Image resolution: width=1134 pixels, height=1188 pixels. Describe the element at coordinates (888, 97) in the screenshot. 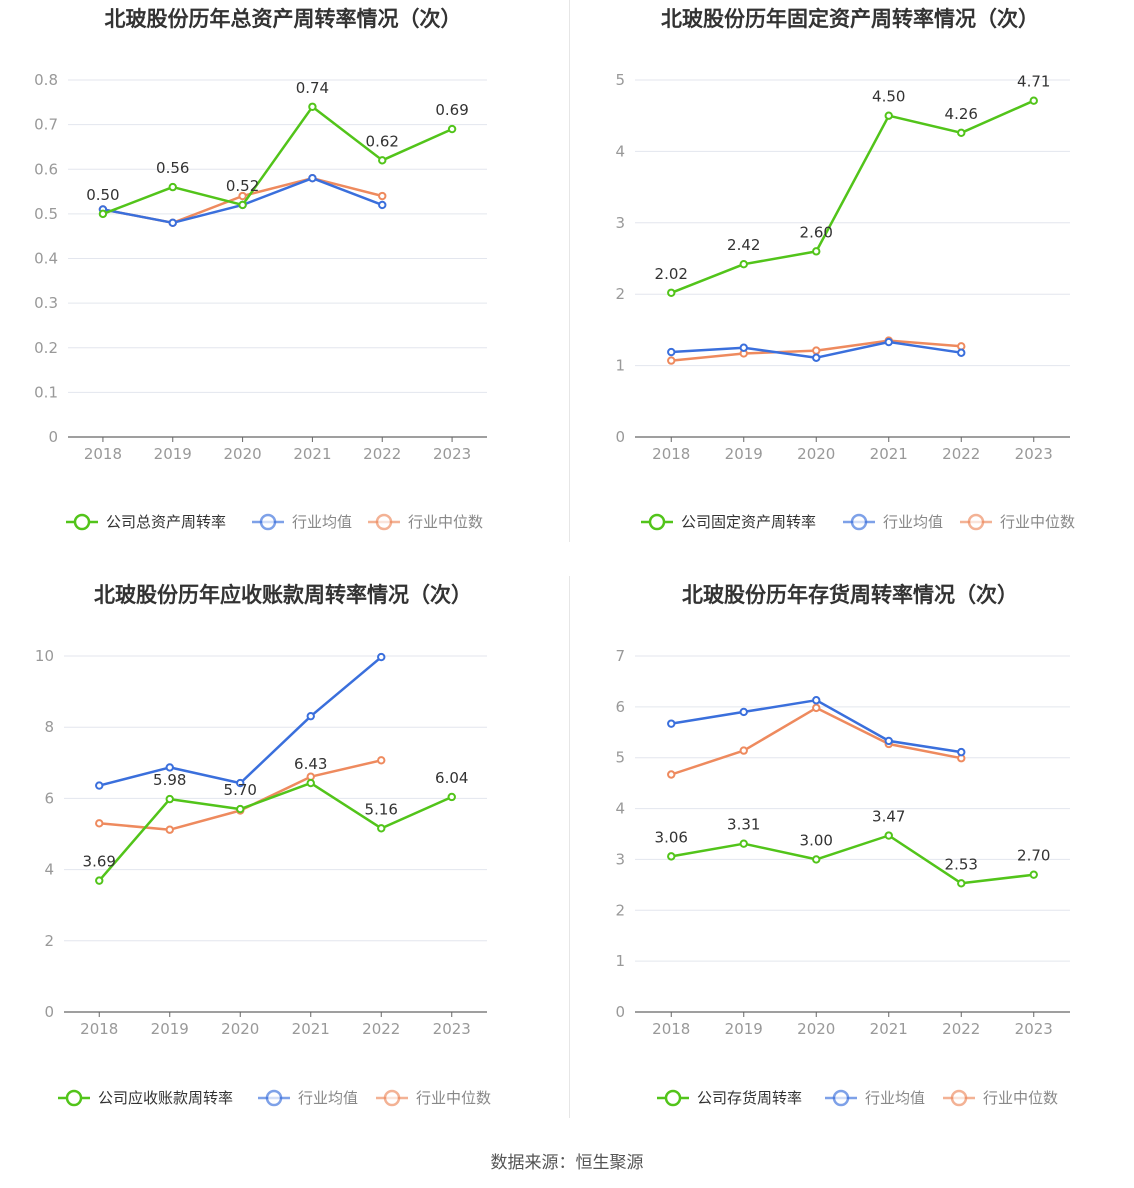

I see `data-label: 4.50` at that location.